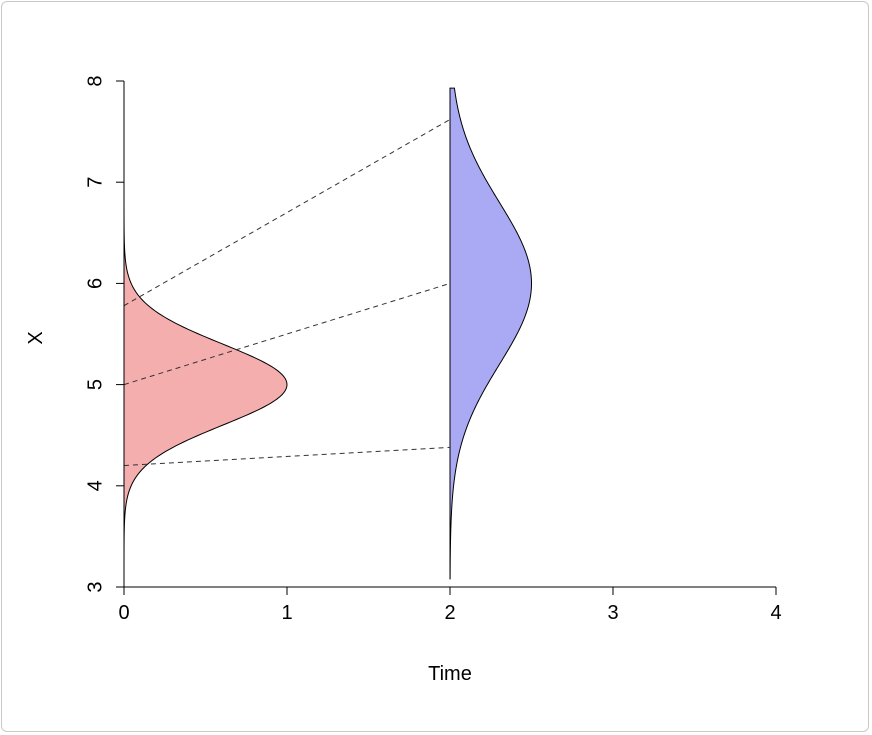  I want to click on y-tick-label: 8, so click(95, 80).